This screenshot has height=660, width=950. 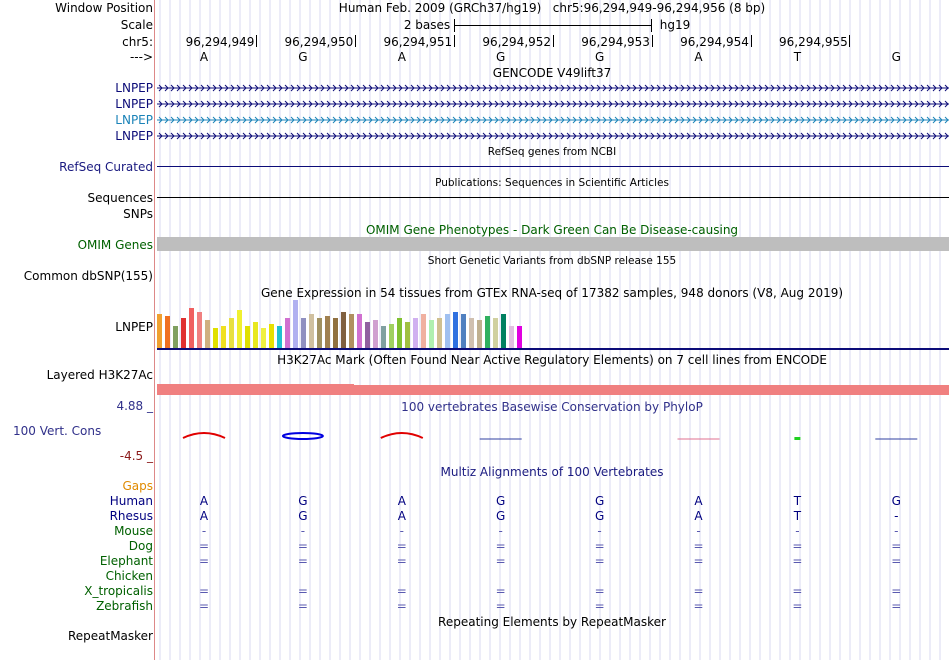 What do you see at coordinates (104, 8) in the screenshot?
I see `window-position-label: Window Position` at bounding box center [104, 8].